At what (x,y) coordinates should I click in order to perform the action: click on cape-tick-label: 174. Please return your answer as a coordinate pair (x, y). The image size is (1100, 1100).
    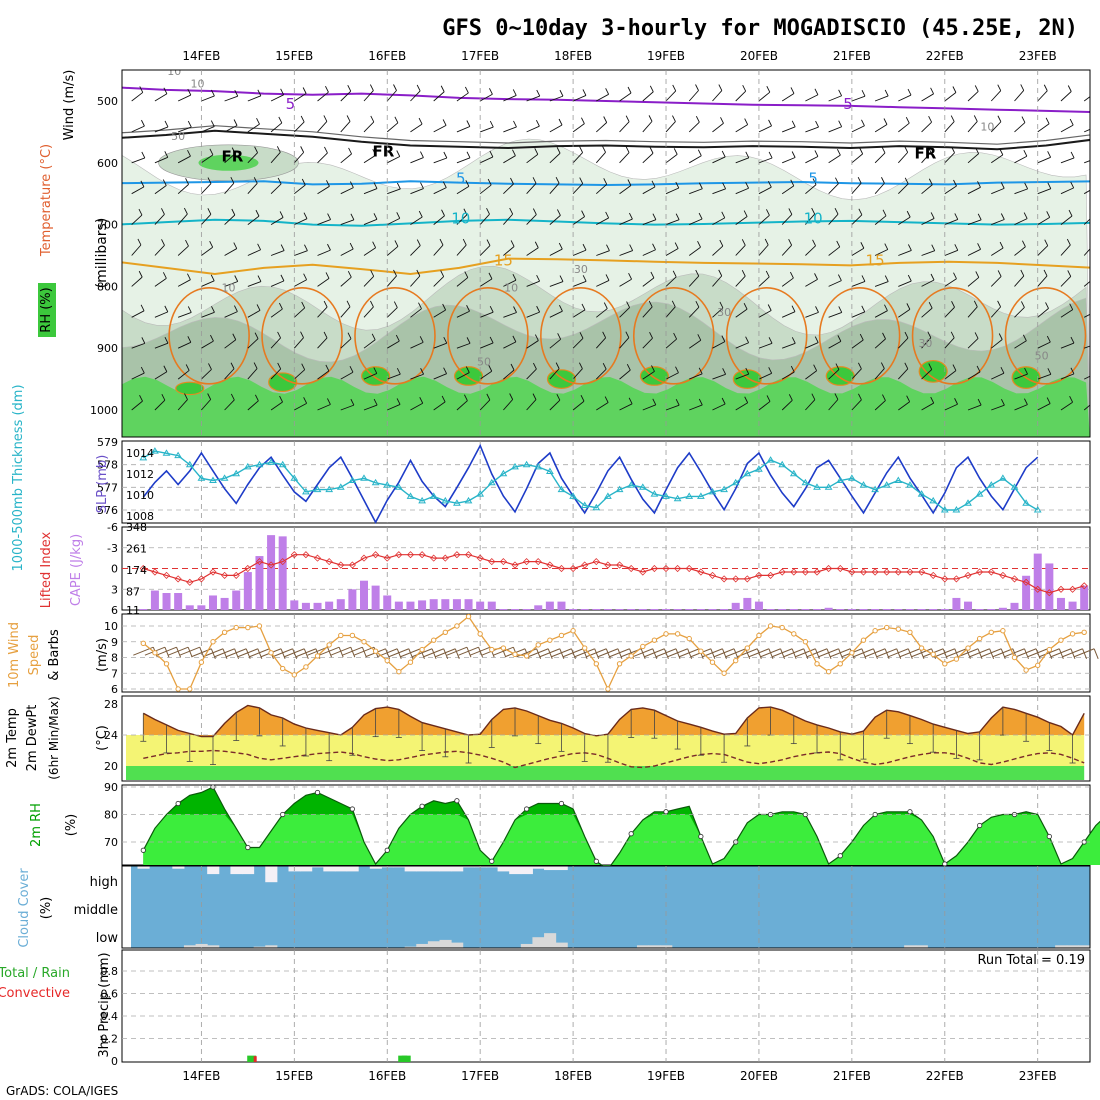
    Looking at the image, I should click on (136, 570).